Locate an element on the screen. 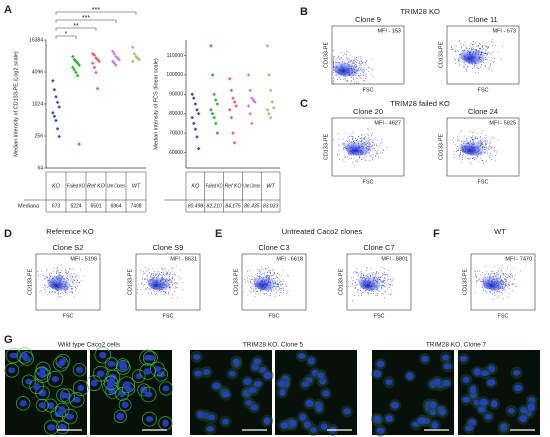  significance-bracket is located at coordinates (66, 37).